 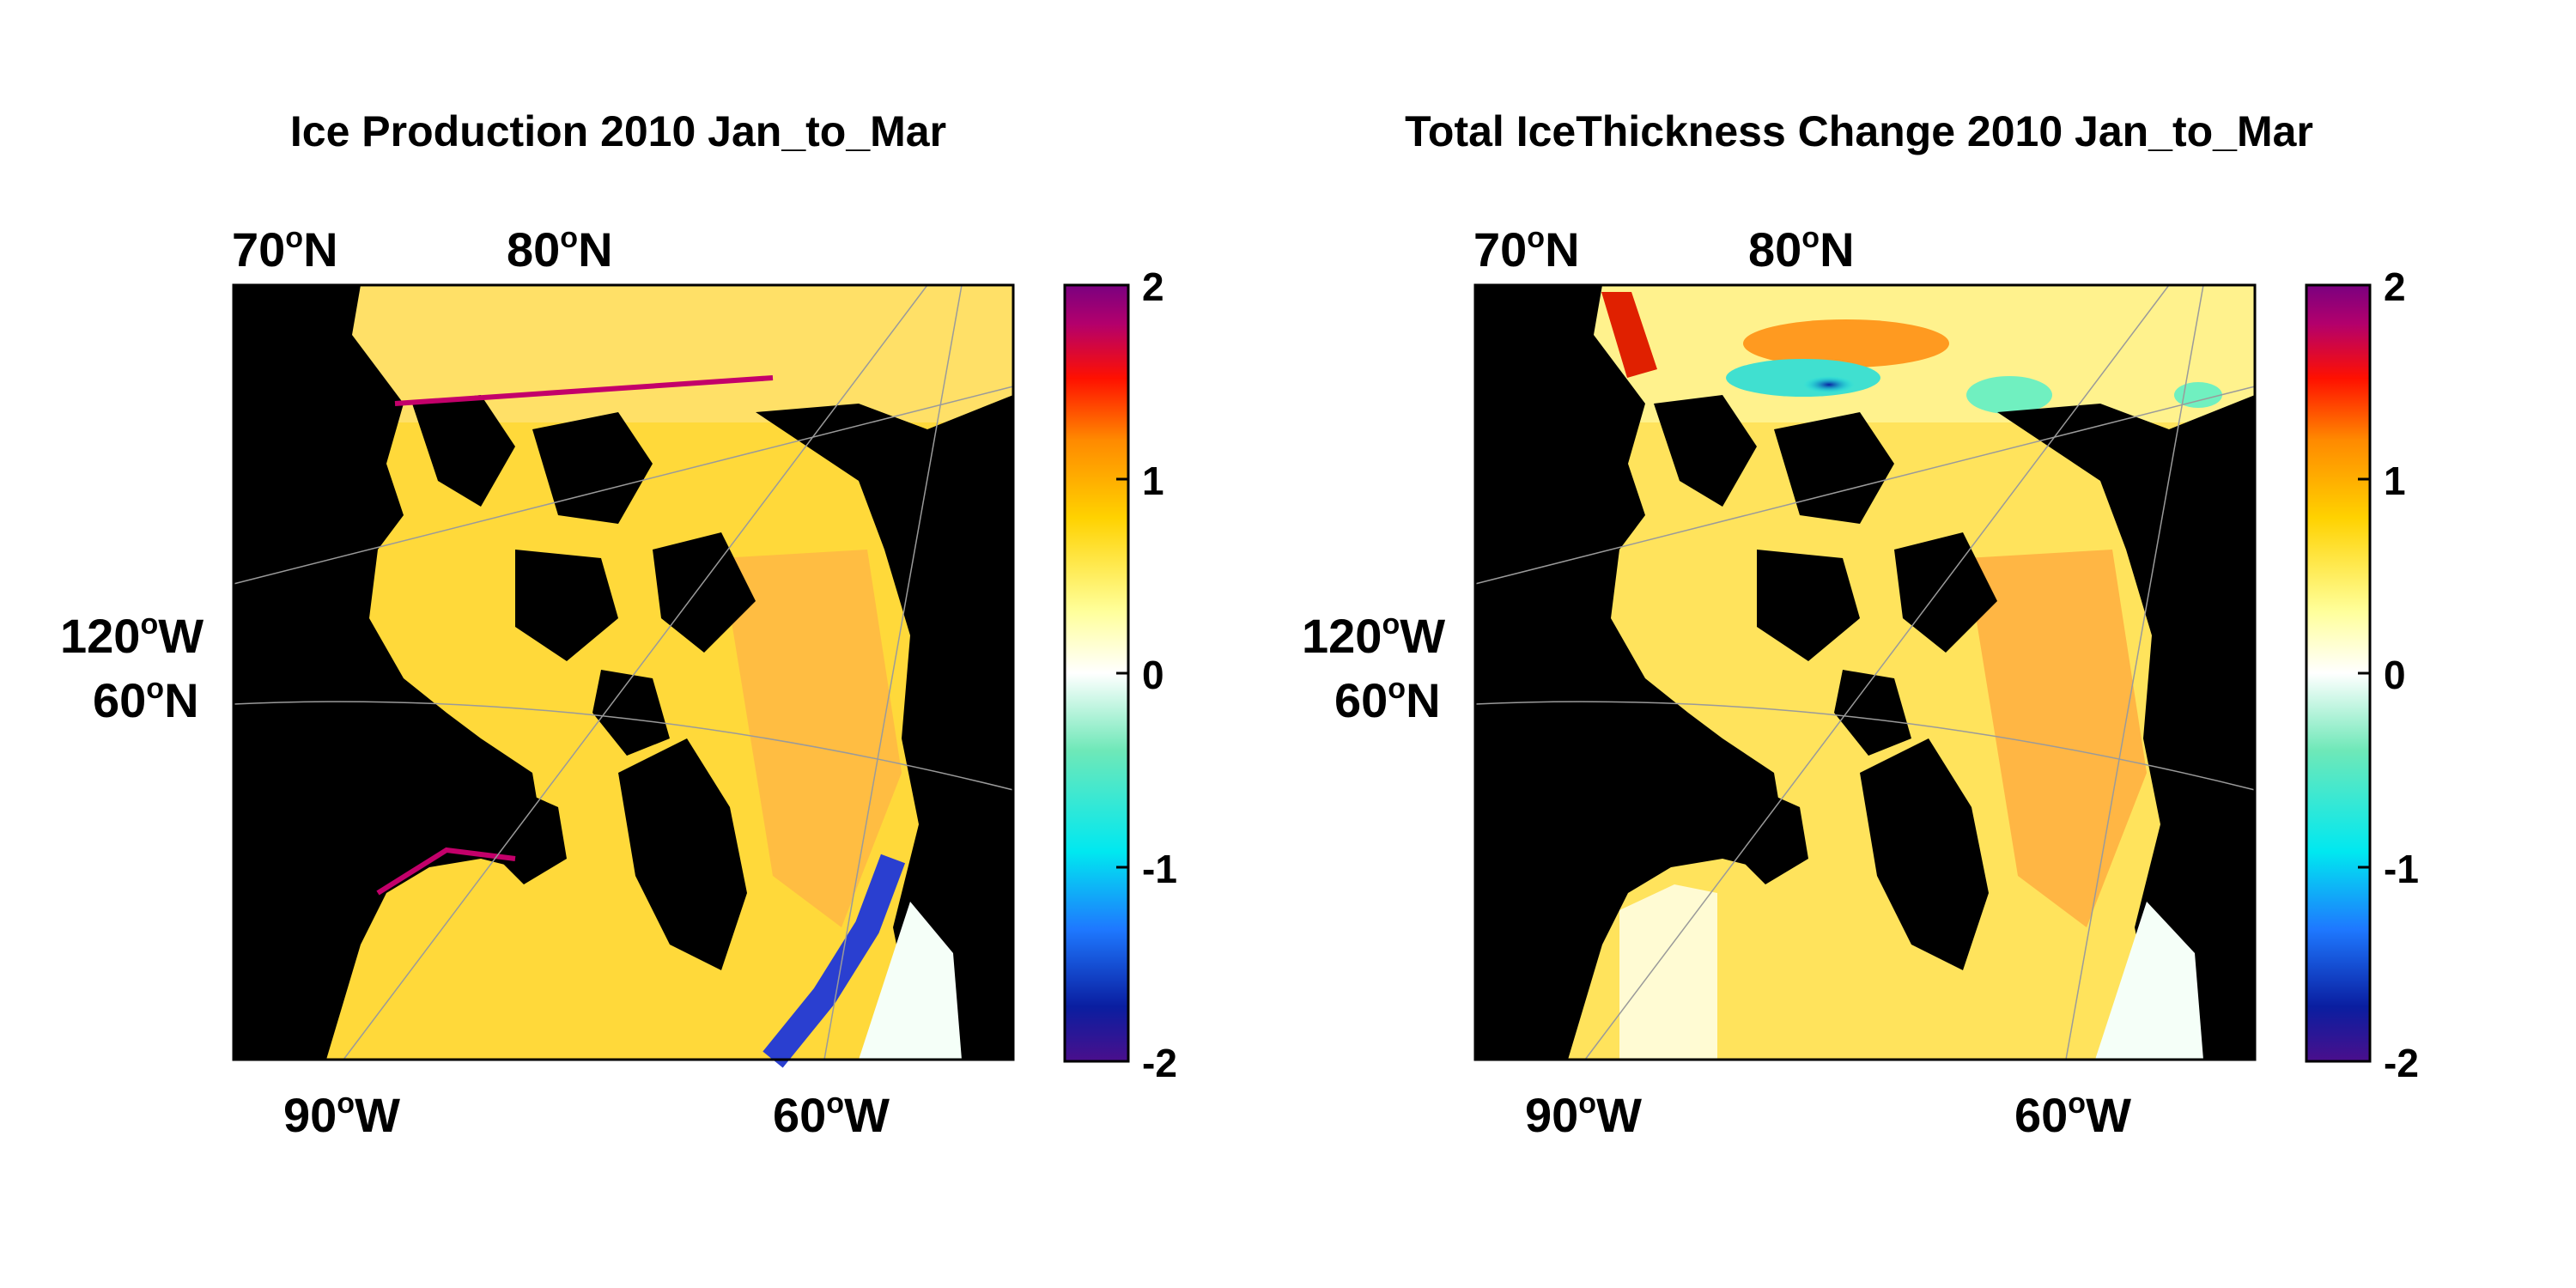 I want to click on beaufort-positive, so click(x=1629, y=335).